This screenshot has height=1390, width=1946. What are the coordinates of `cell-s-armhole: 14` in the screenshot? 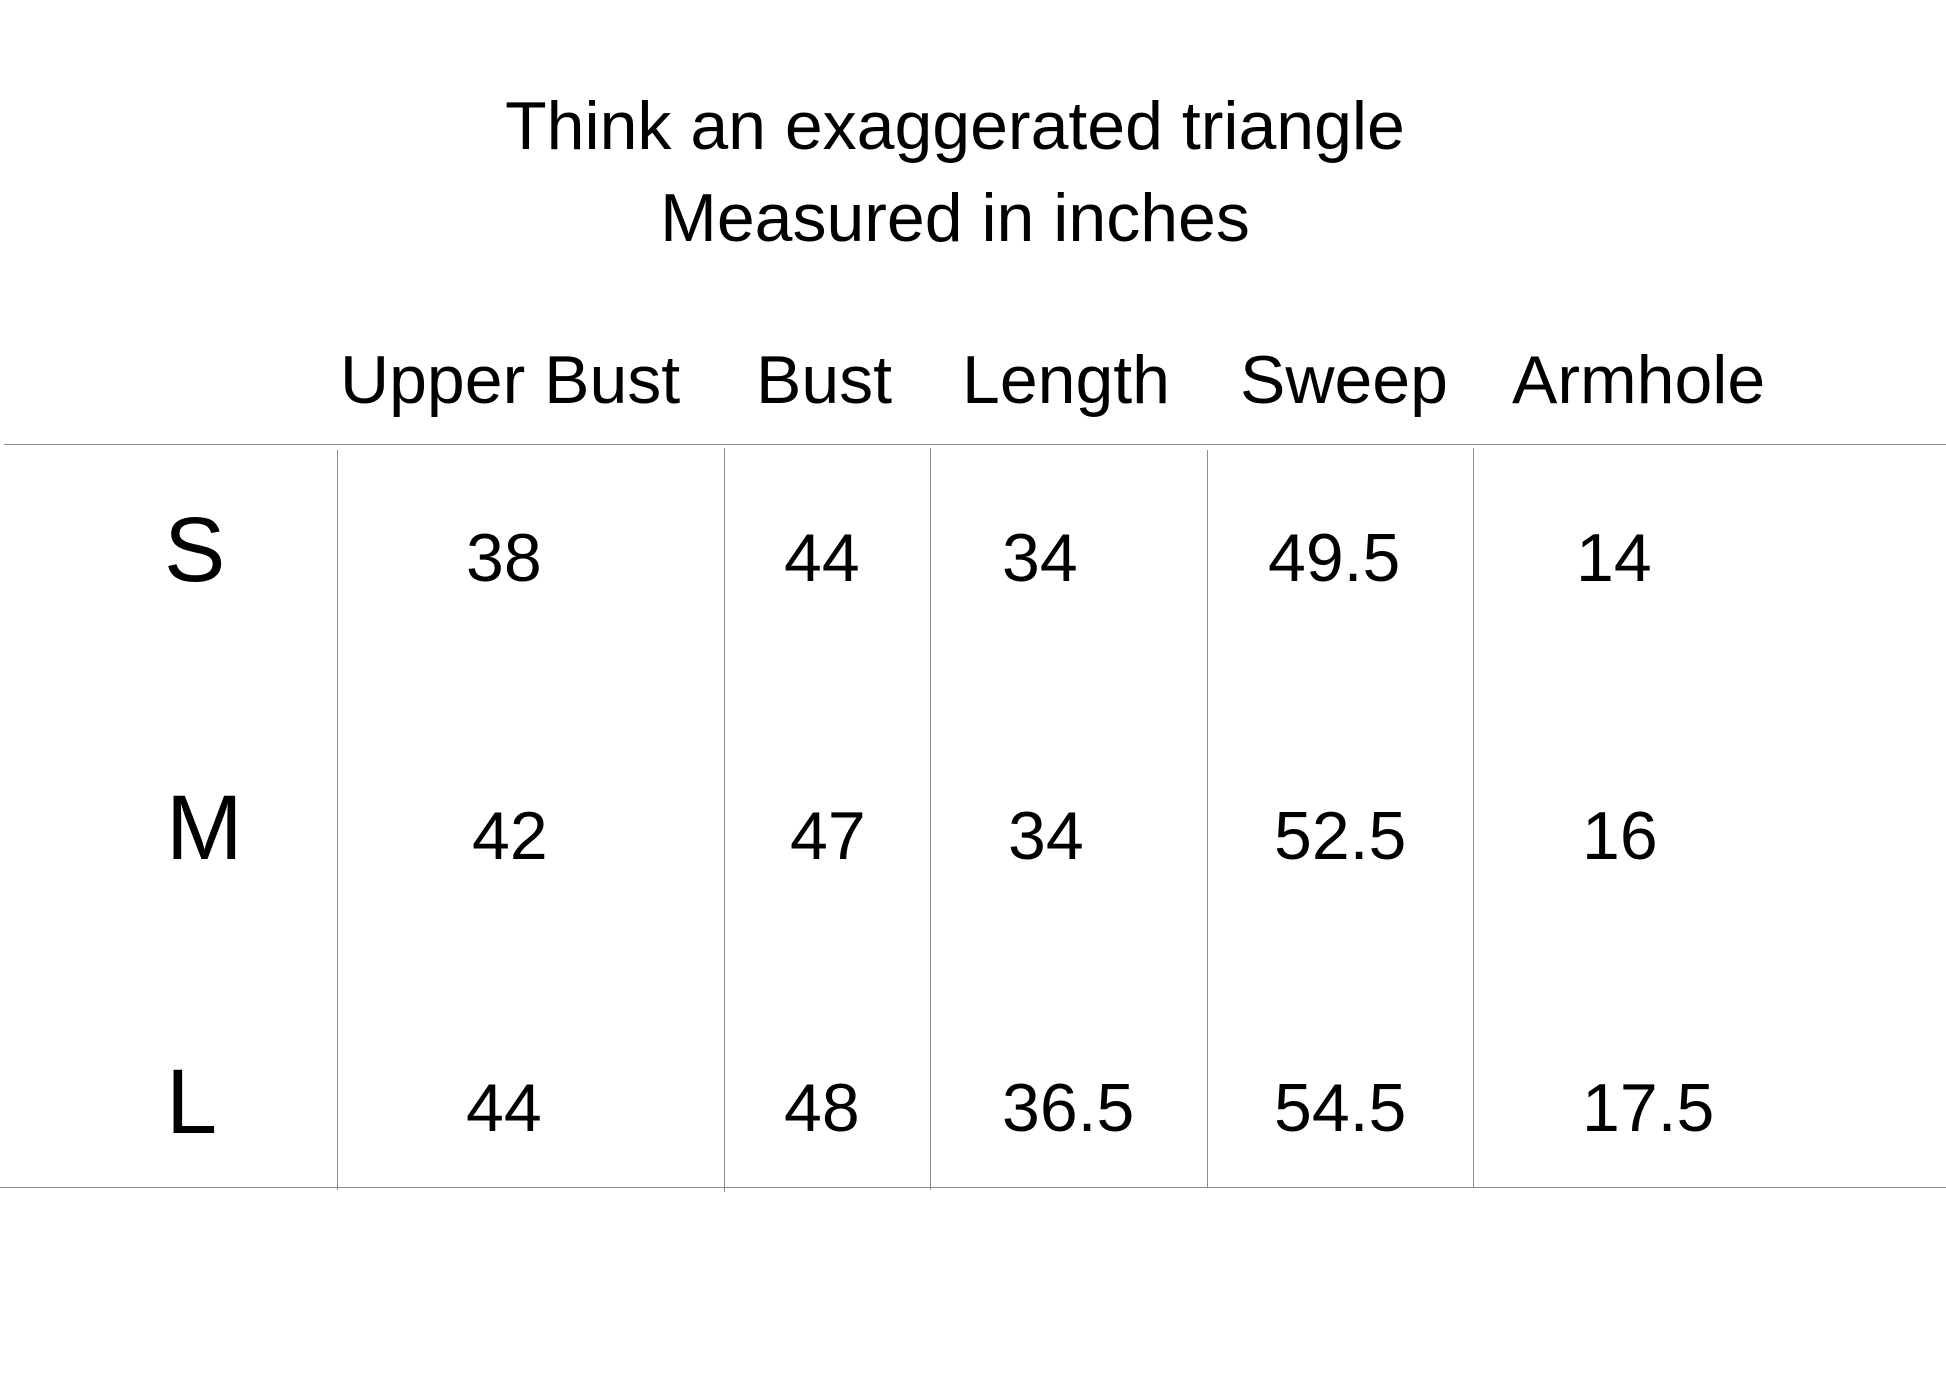 It's located at (1614, 558).